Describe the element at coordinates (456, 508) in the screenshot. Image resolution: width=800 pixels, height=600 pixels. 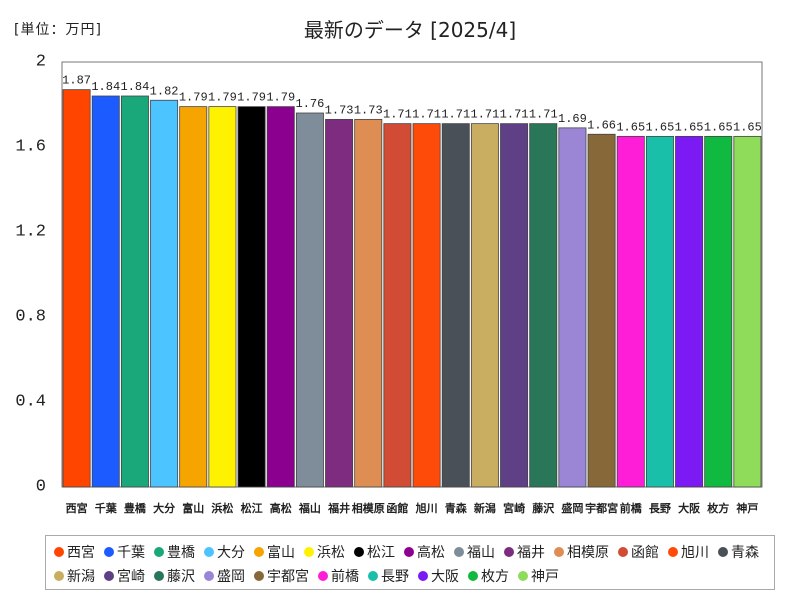
I see `x-tick-label: 青森` at that location.